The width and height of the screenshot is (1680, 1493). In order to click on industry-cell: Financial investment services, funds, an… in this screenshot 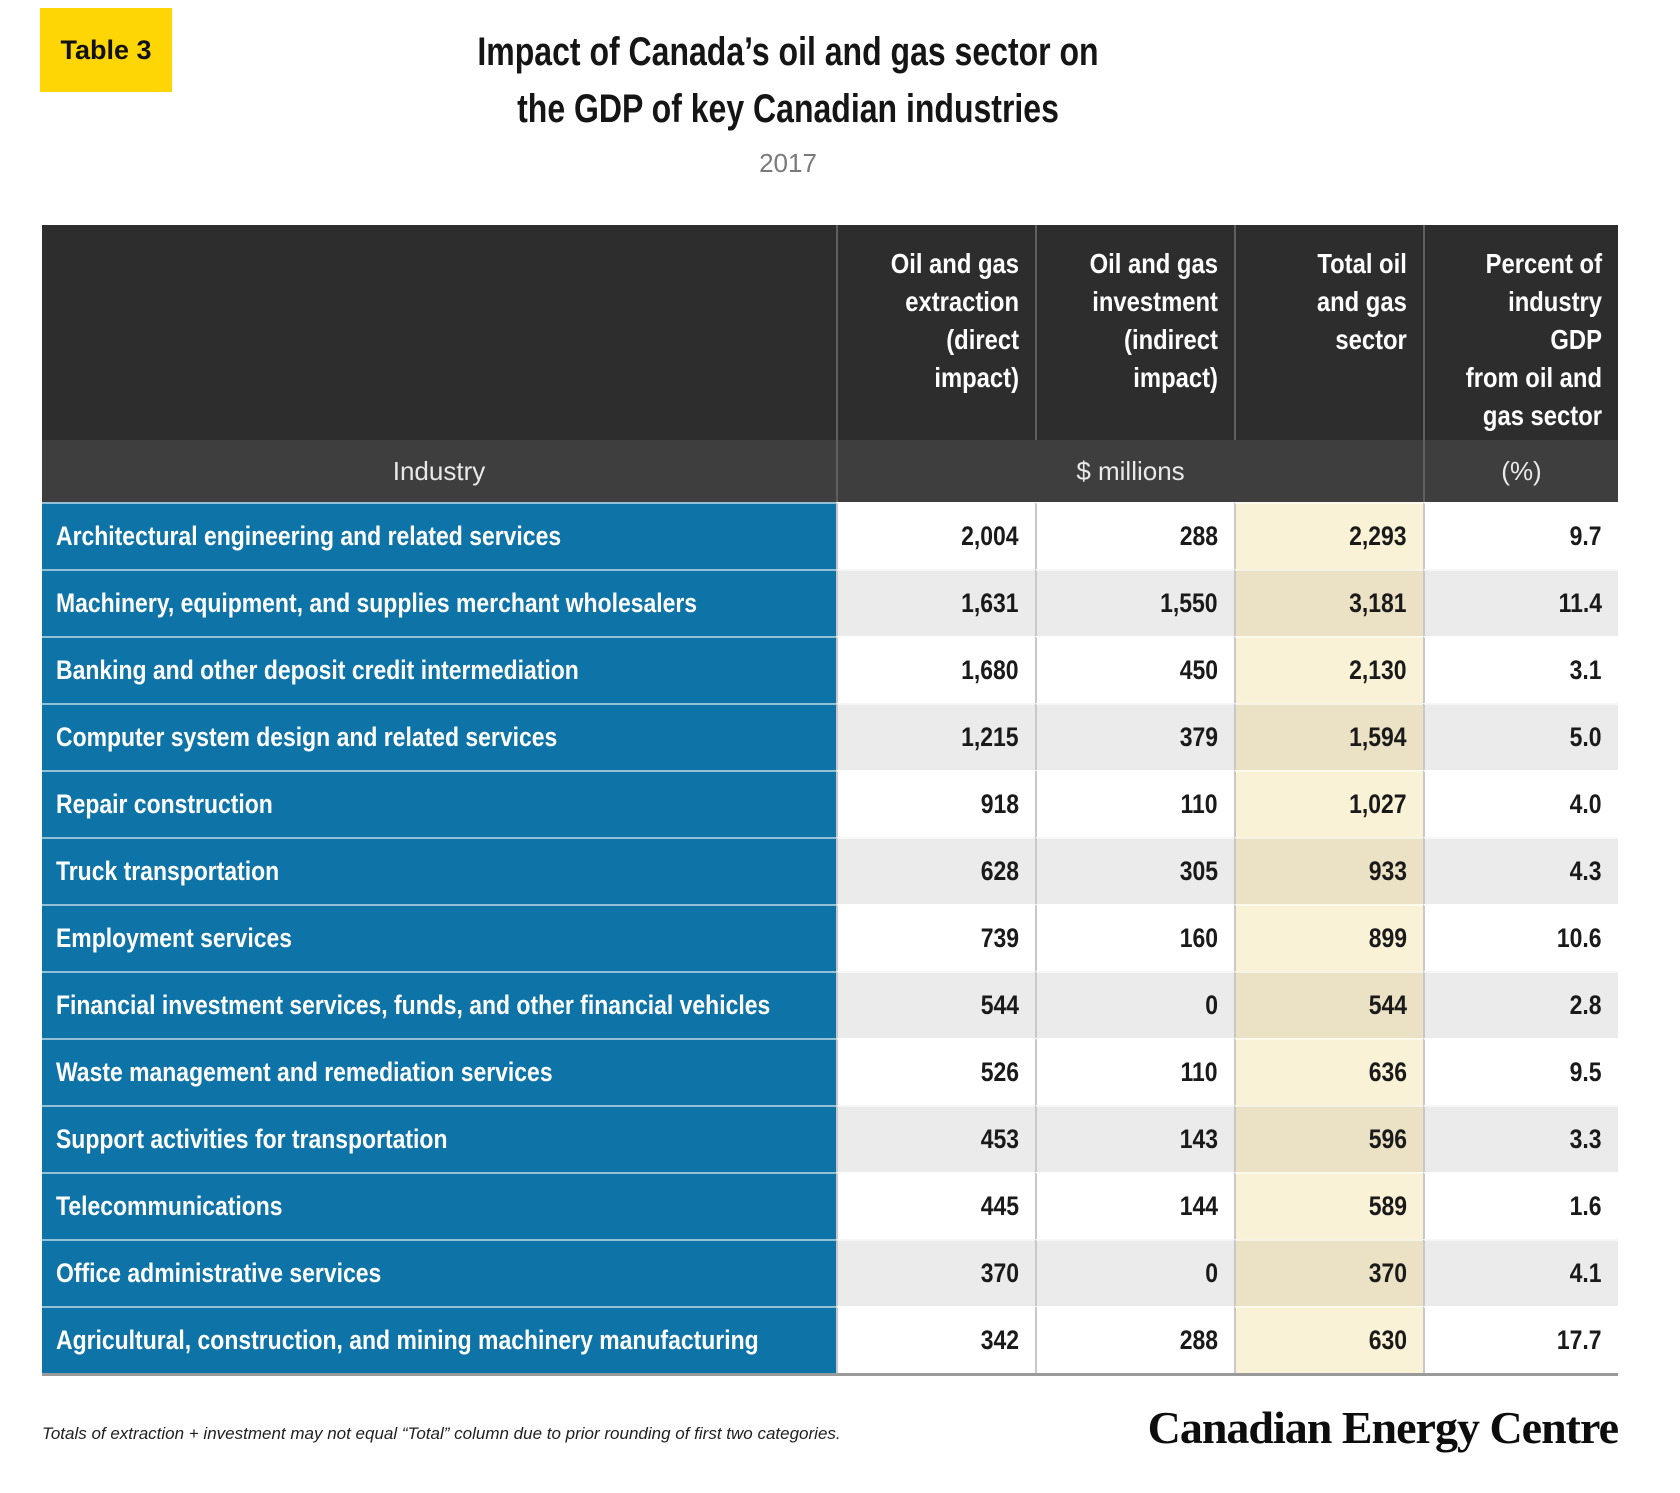, I will do `click(439, 1004)`.